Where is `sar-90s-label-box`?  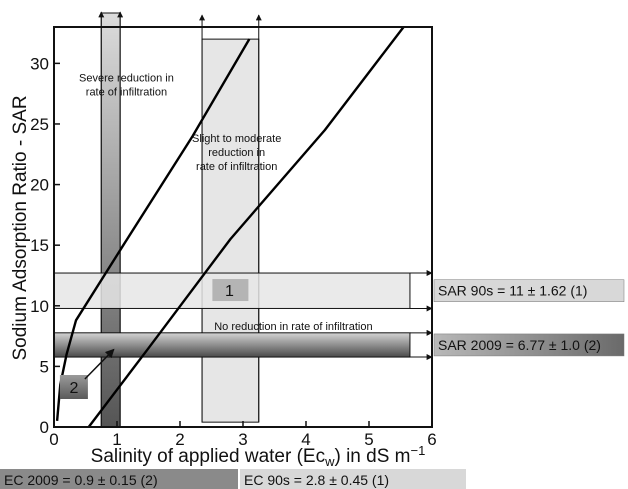
sar-90s-label-box is located at coordinates (529, 290).